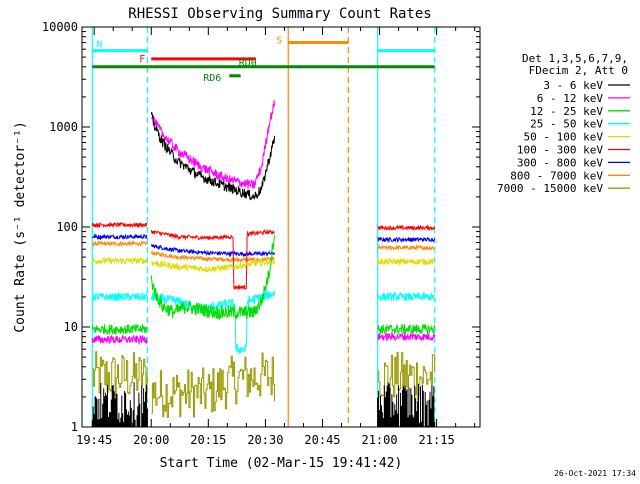 The image size is (640, 484). I want to click on flag-bar-s: S, so click(312, 40).